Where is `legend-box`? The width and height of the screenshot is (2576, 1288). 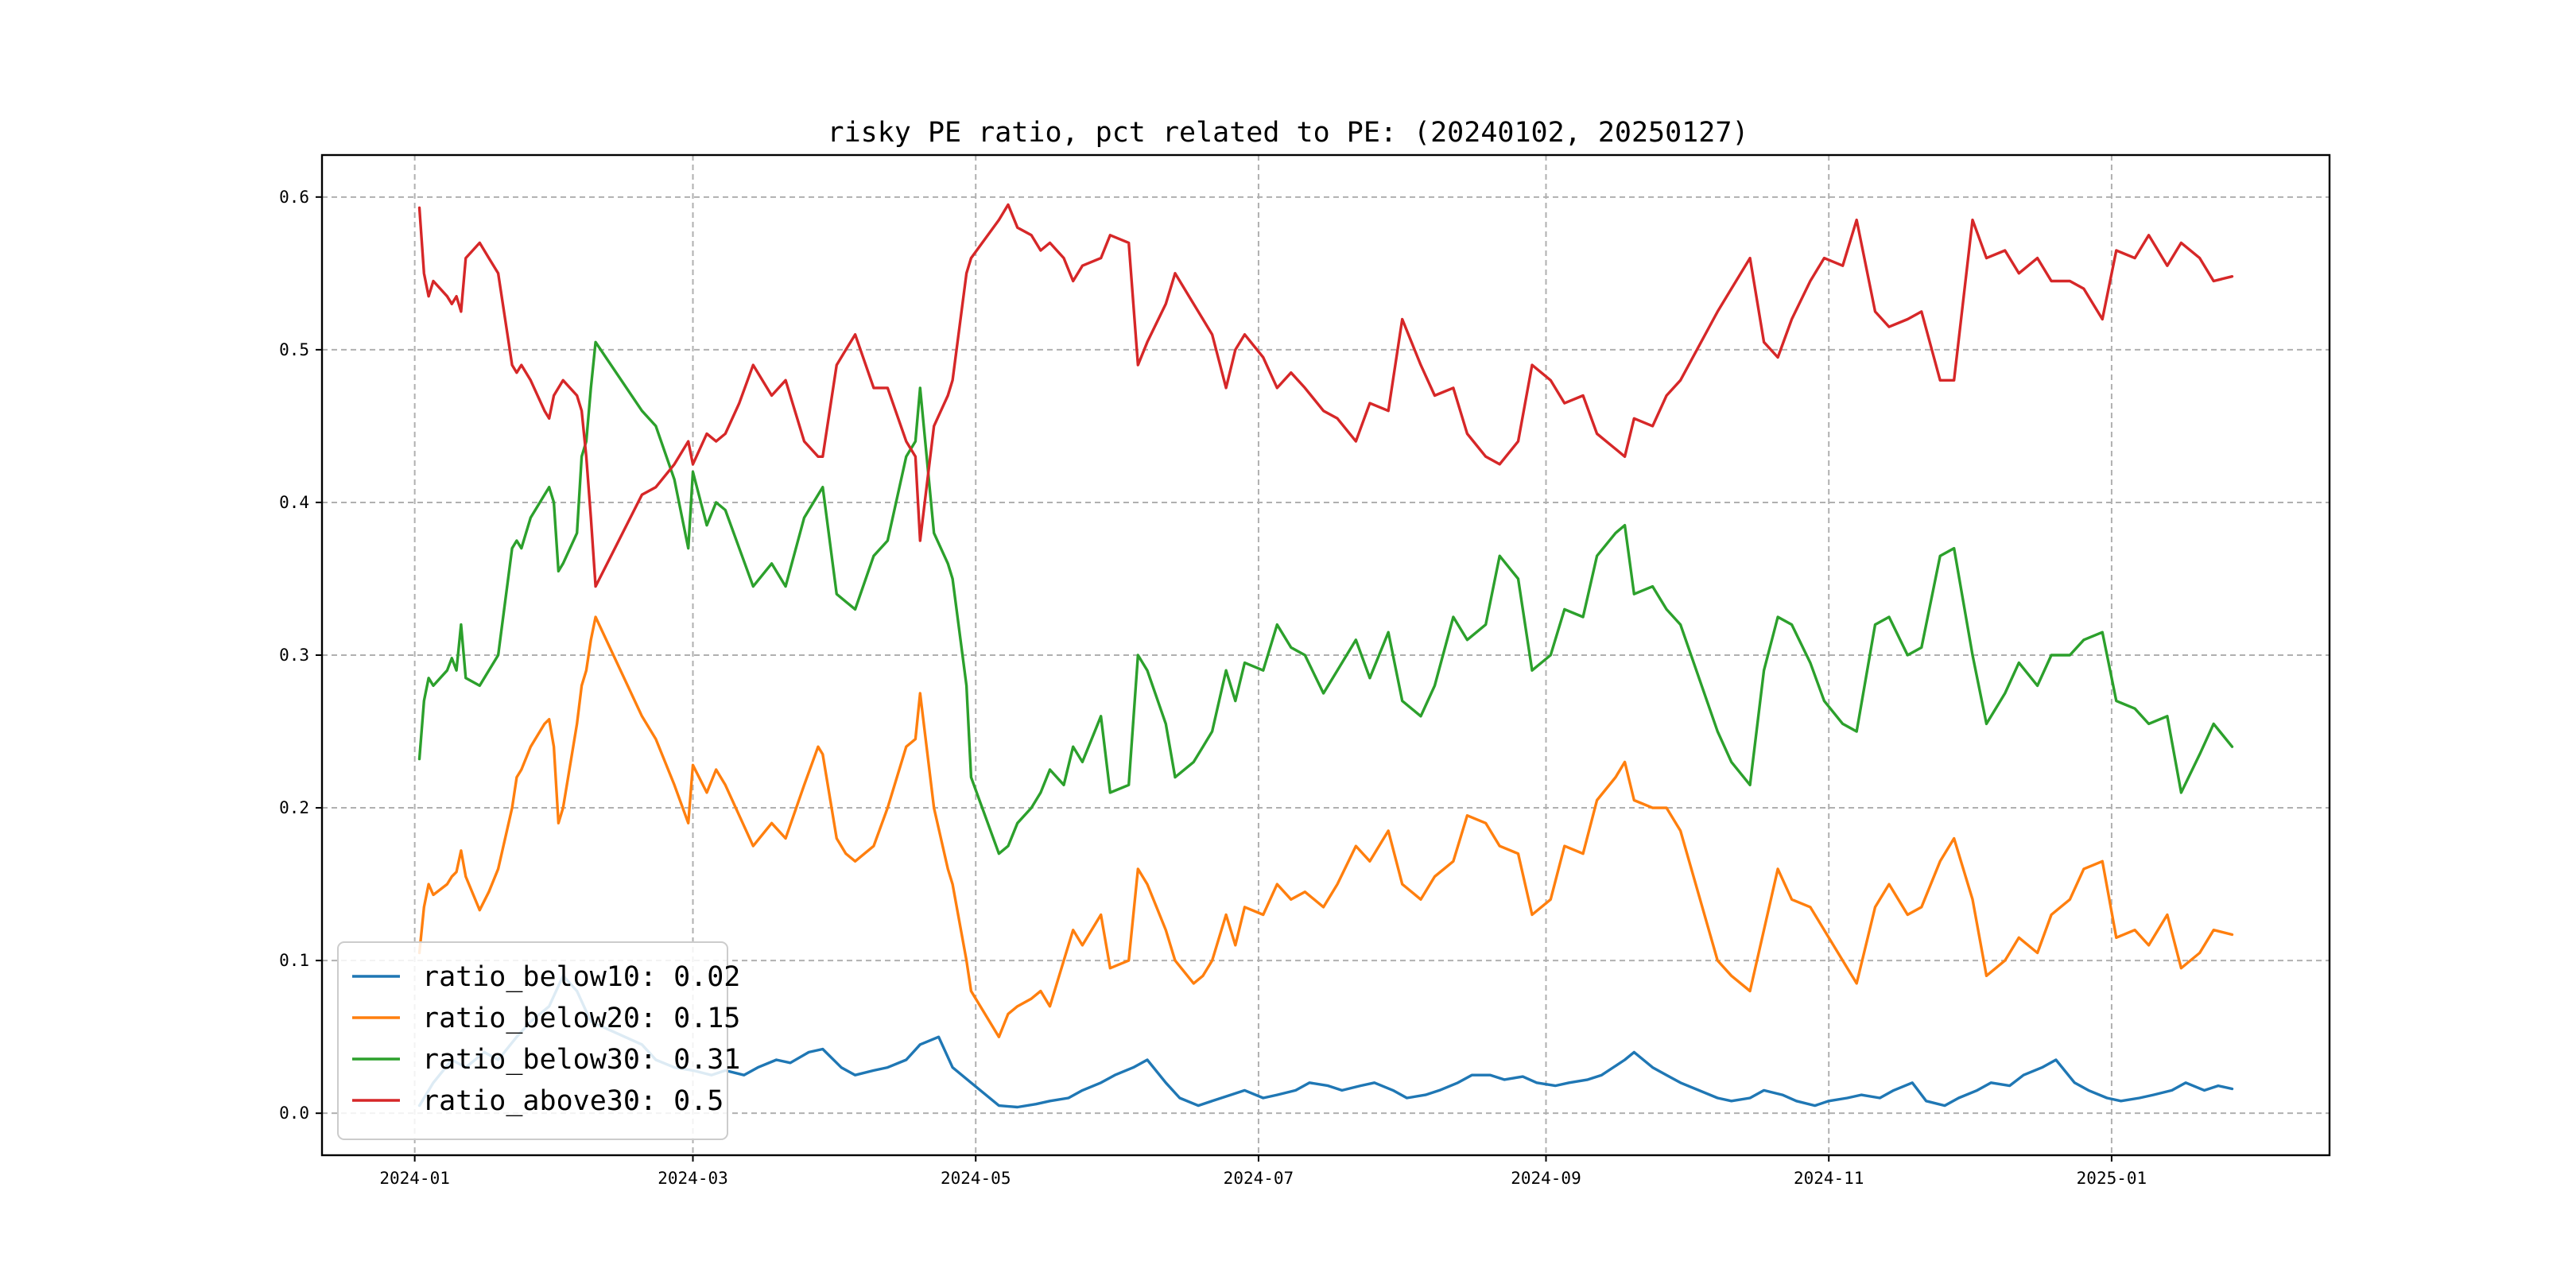
legend-box is located at coordinates (532, 1041).